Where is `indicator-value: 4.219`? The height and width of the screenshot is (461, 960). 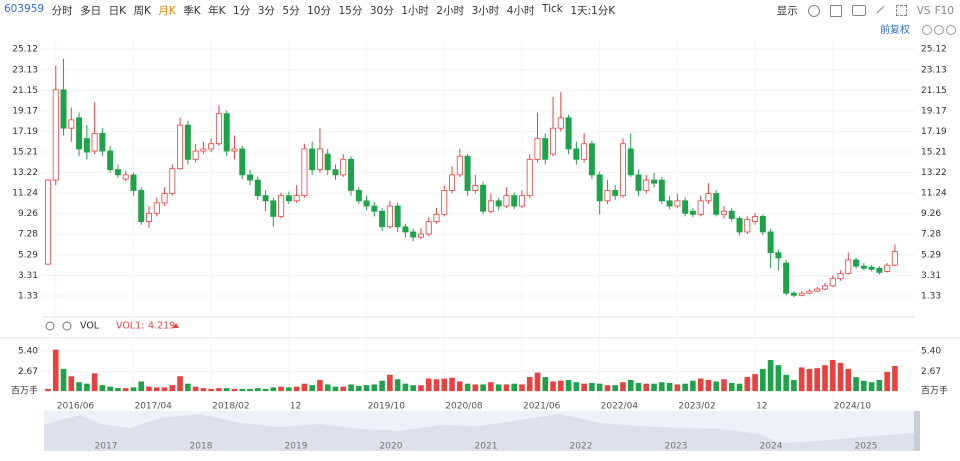 indicator-value: 4.219 is located at coordinates (161, 326).